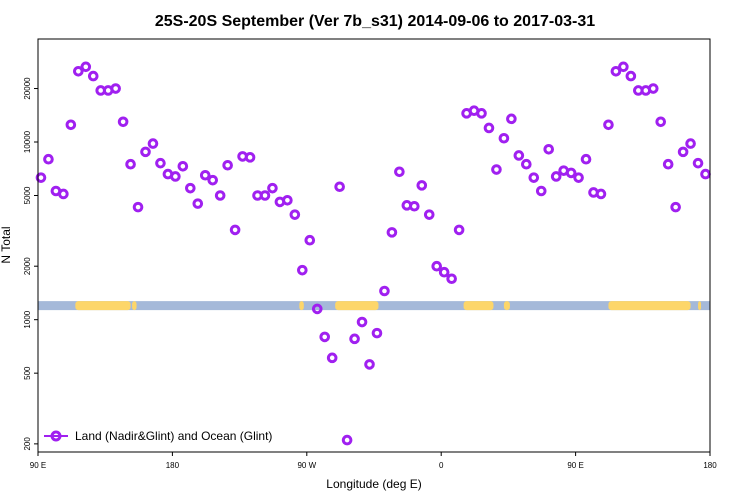 The height and width of the screenshot is (500, 750). What do you see at coordinates (6, 244) in the screenshot?
I see `y-axis-label: N Total` at bounding box center [6, 244].